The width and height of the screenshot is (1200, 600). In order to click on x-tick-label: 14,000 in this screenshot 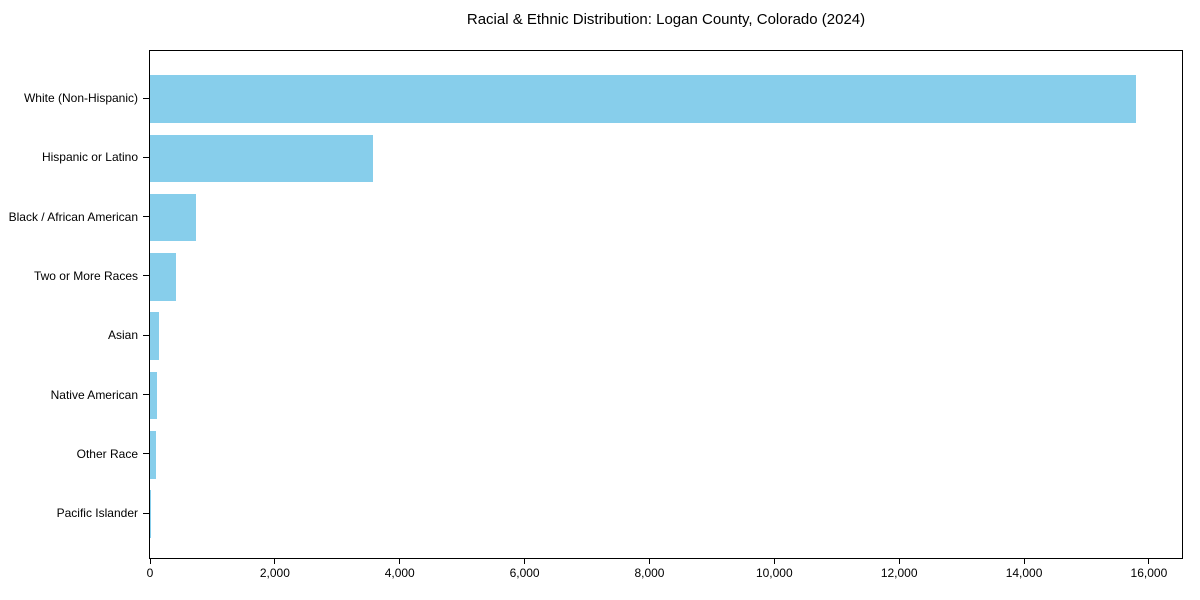, I will do `click(1024, 573)`.